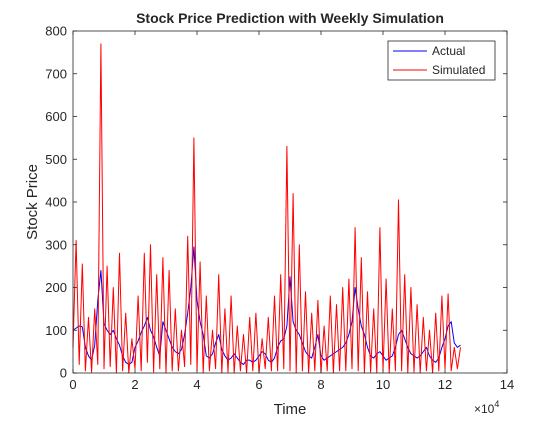  I want to click on y-tick-label: 300, so click(56, 244).